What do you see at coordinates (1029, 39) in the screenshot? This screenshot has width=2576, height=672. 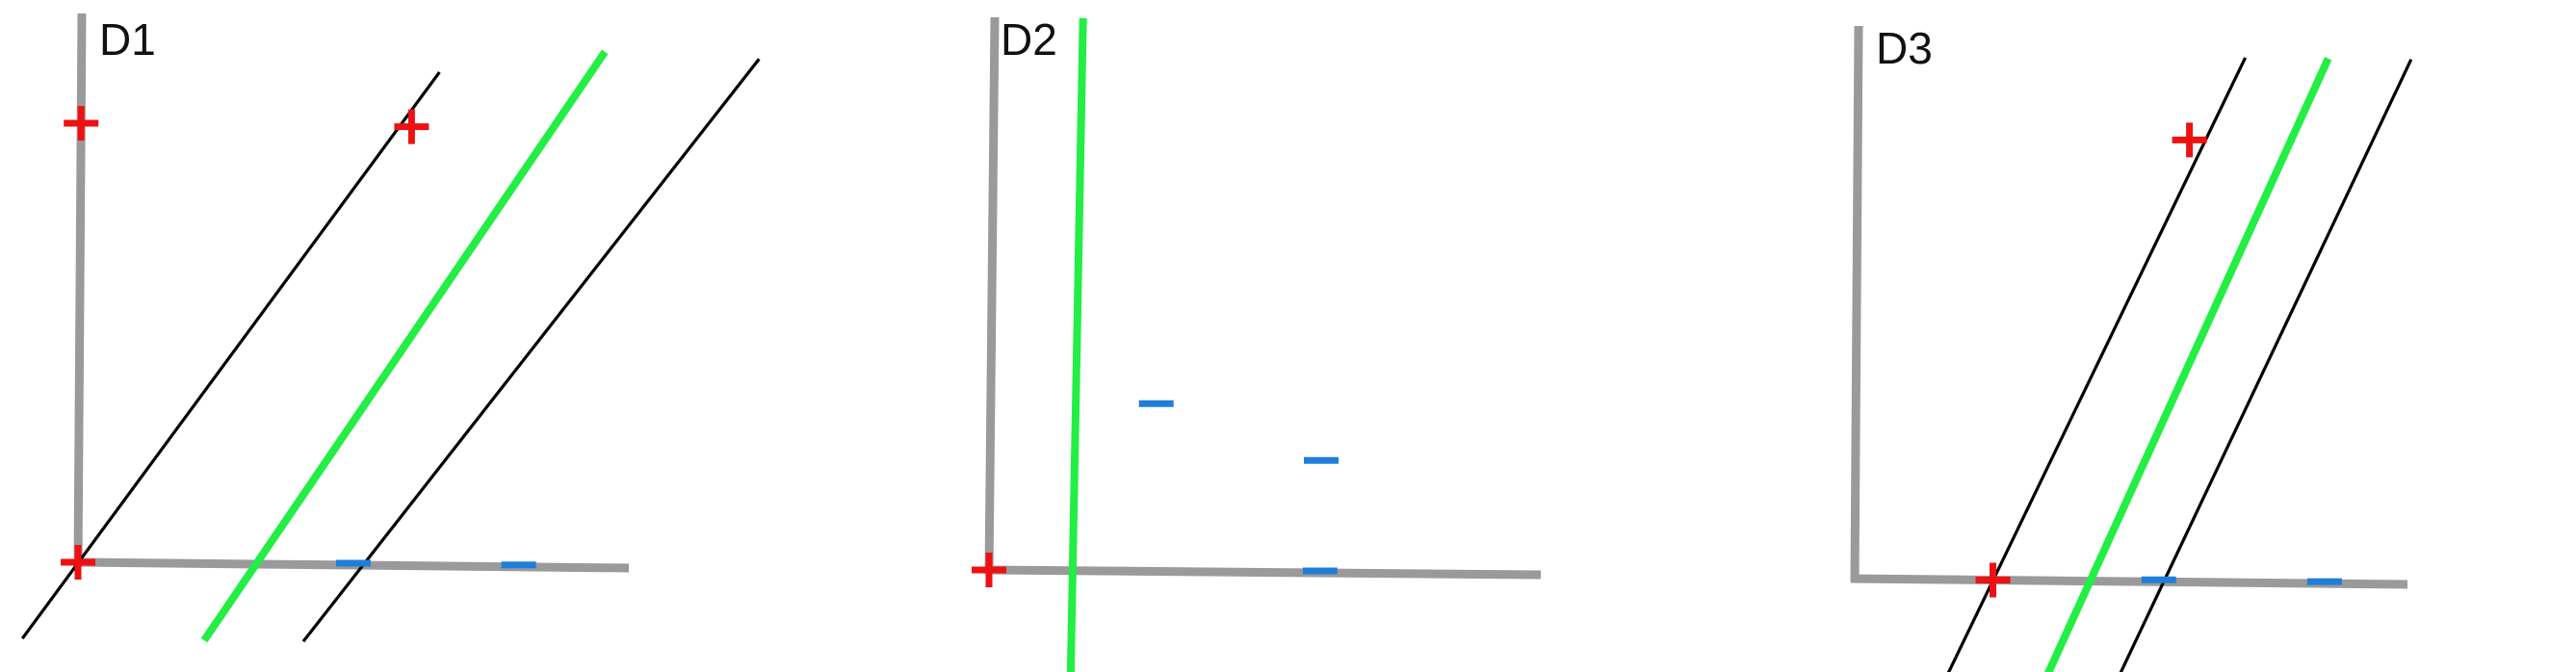 I see `panel-label: D2` at bounding box center [1029, 39].